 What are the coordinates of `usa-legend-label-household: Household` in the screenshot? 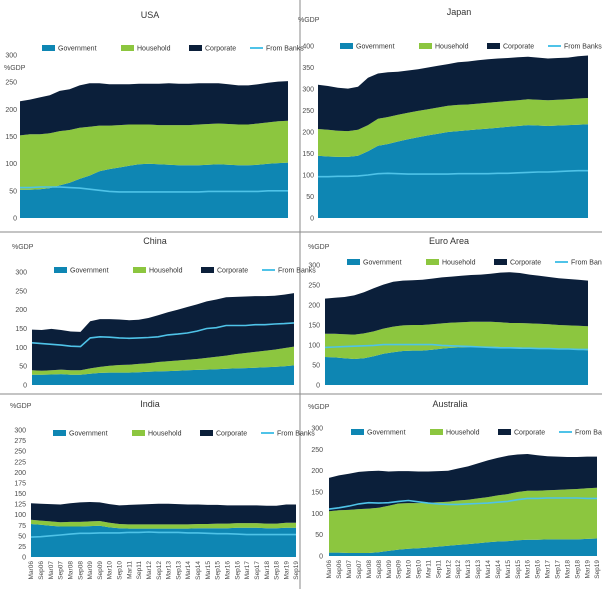 It's located at (154, 49).